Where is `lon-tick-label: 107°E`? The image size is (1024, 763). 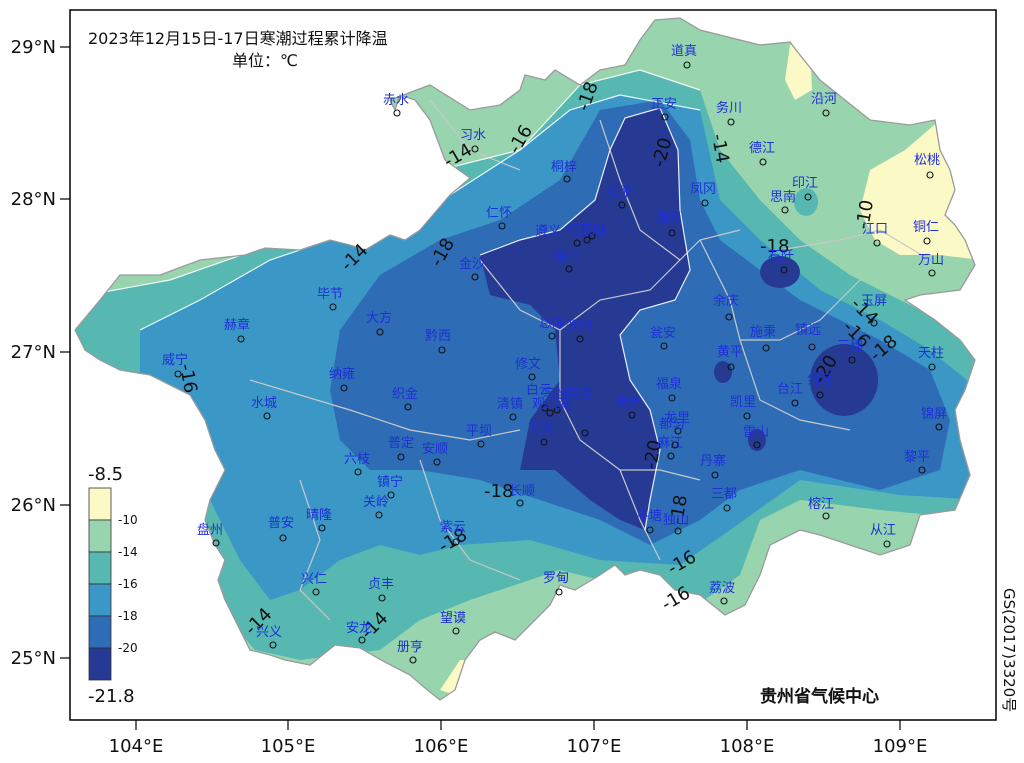 lon-tick-label: 107°E is located at coordinates (594, 746).